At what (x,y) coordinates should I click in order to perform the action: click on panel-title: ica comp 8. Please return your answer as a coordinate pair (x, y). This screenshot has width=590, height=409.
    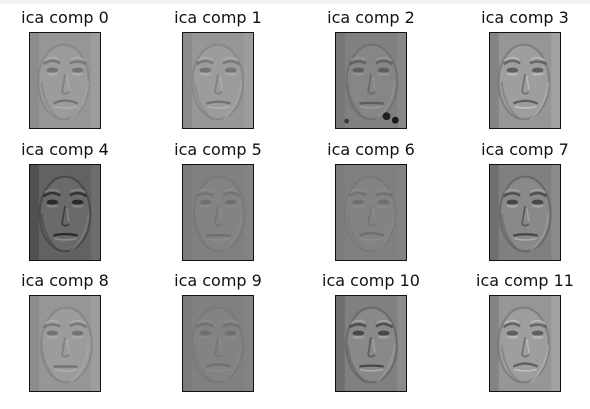
    Looking at the image, I should click on (65, 280).